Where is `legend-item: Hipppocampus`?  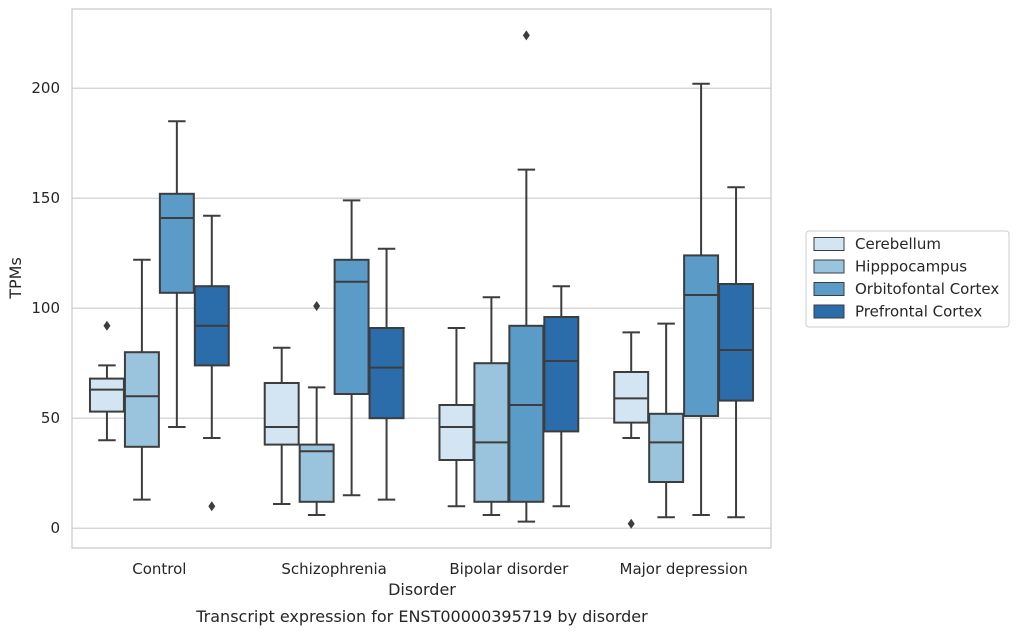 legend-item: Hipppocampus is located at coordinates (890, 267).